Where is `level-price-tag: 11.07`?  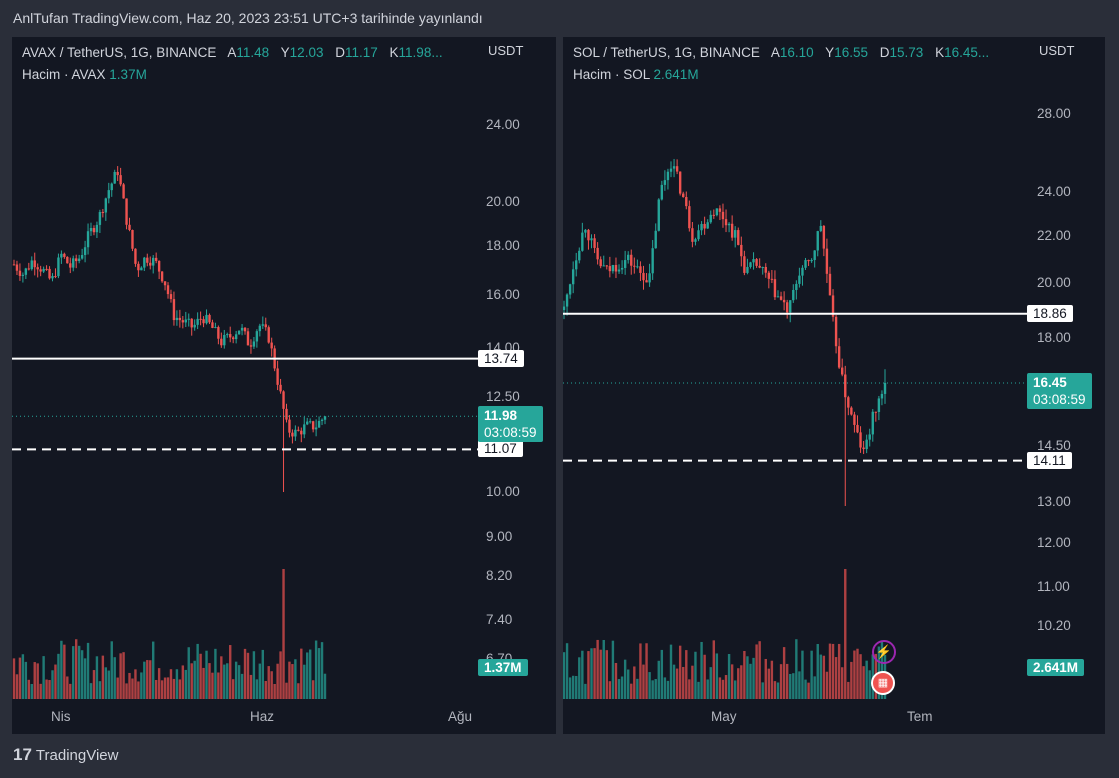 level-price-tag: 11.07 is located at coordinates (500, 449).